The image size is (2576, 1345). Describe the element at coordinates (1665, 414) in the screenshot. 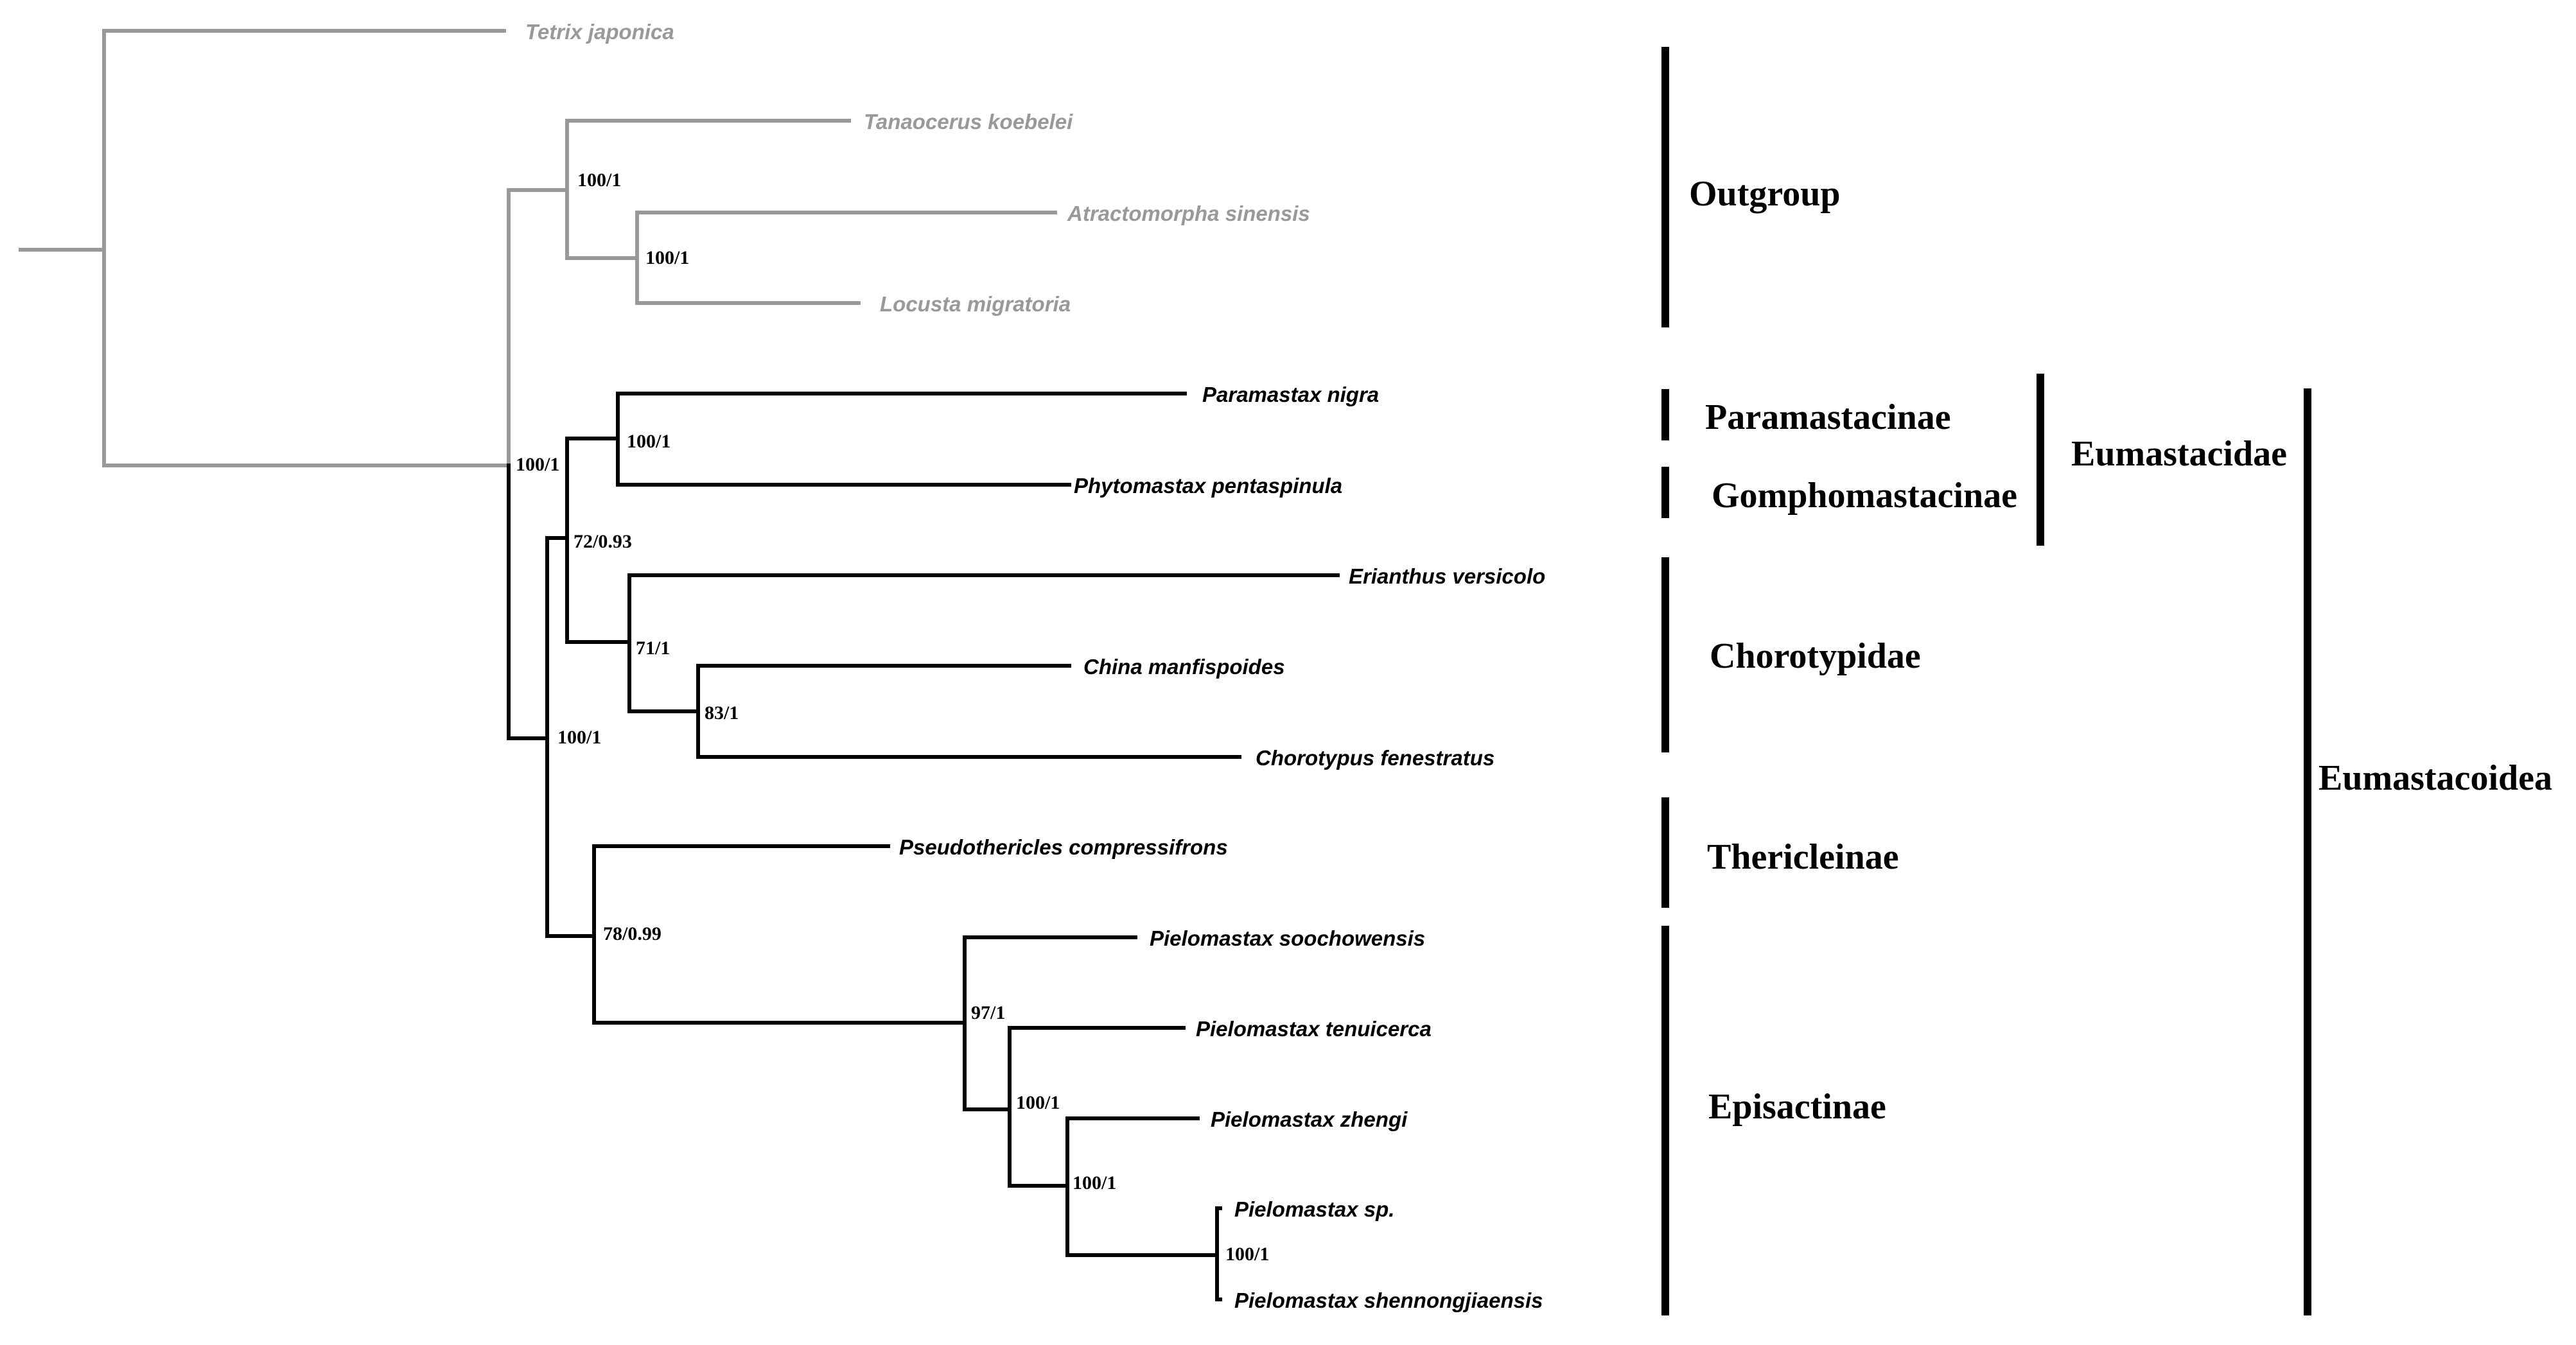

I see `bracket-paramastacinae` at that location.